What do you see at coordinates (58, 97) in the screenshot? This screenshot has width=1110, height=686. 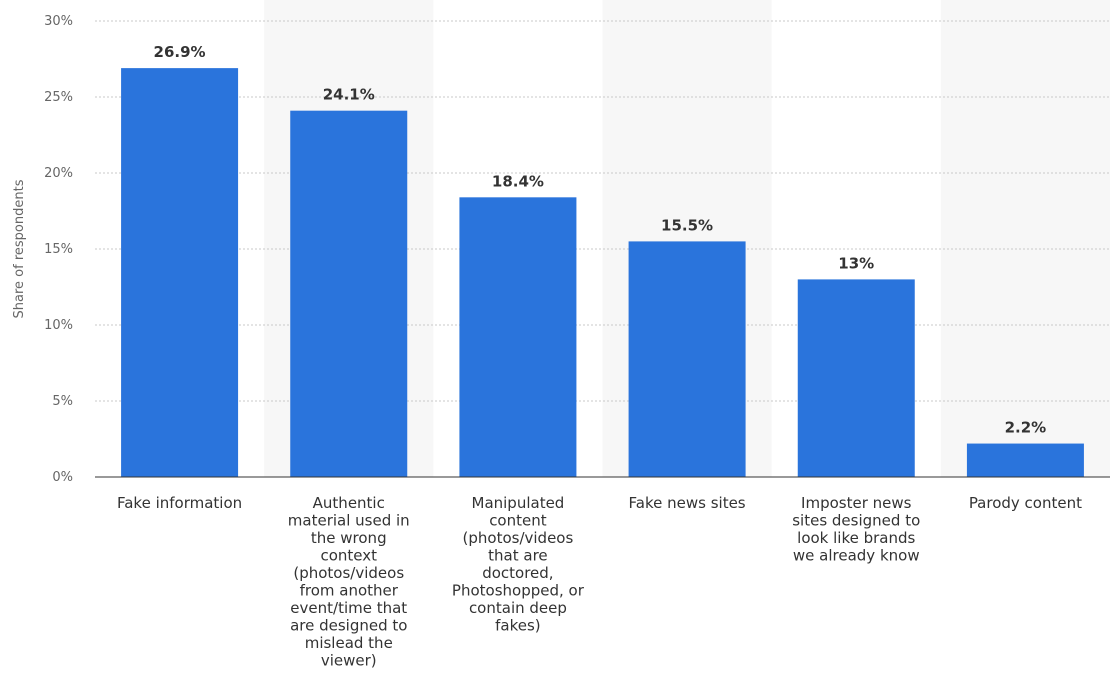 I see `y-tick-label: 25%` at bounding box center [58, 97].